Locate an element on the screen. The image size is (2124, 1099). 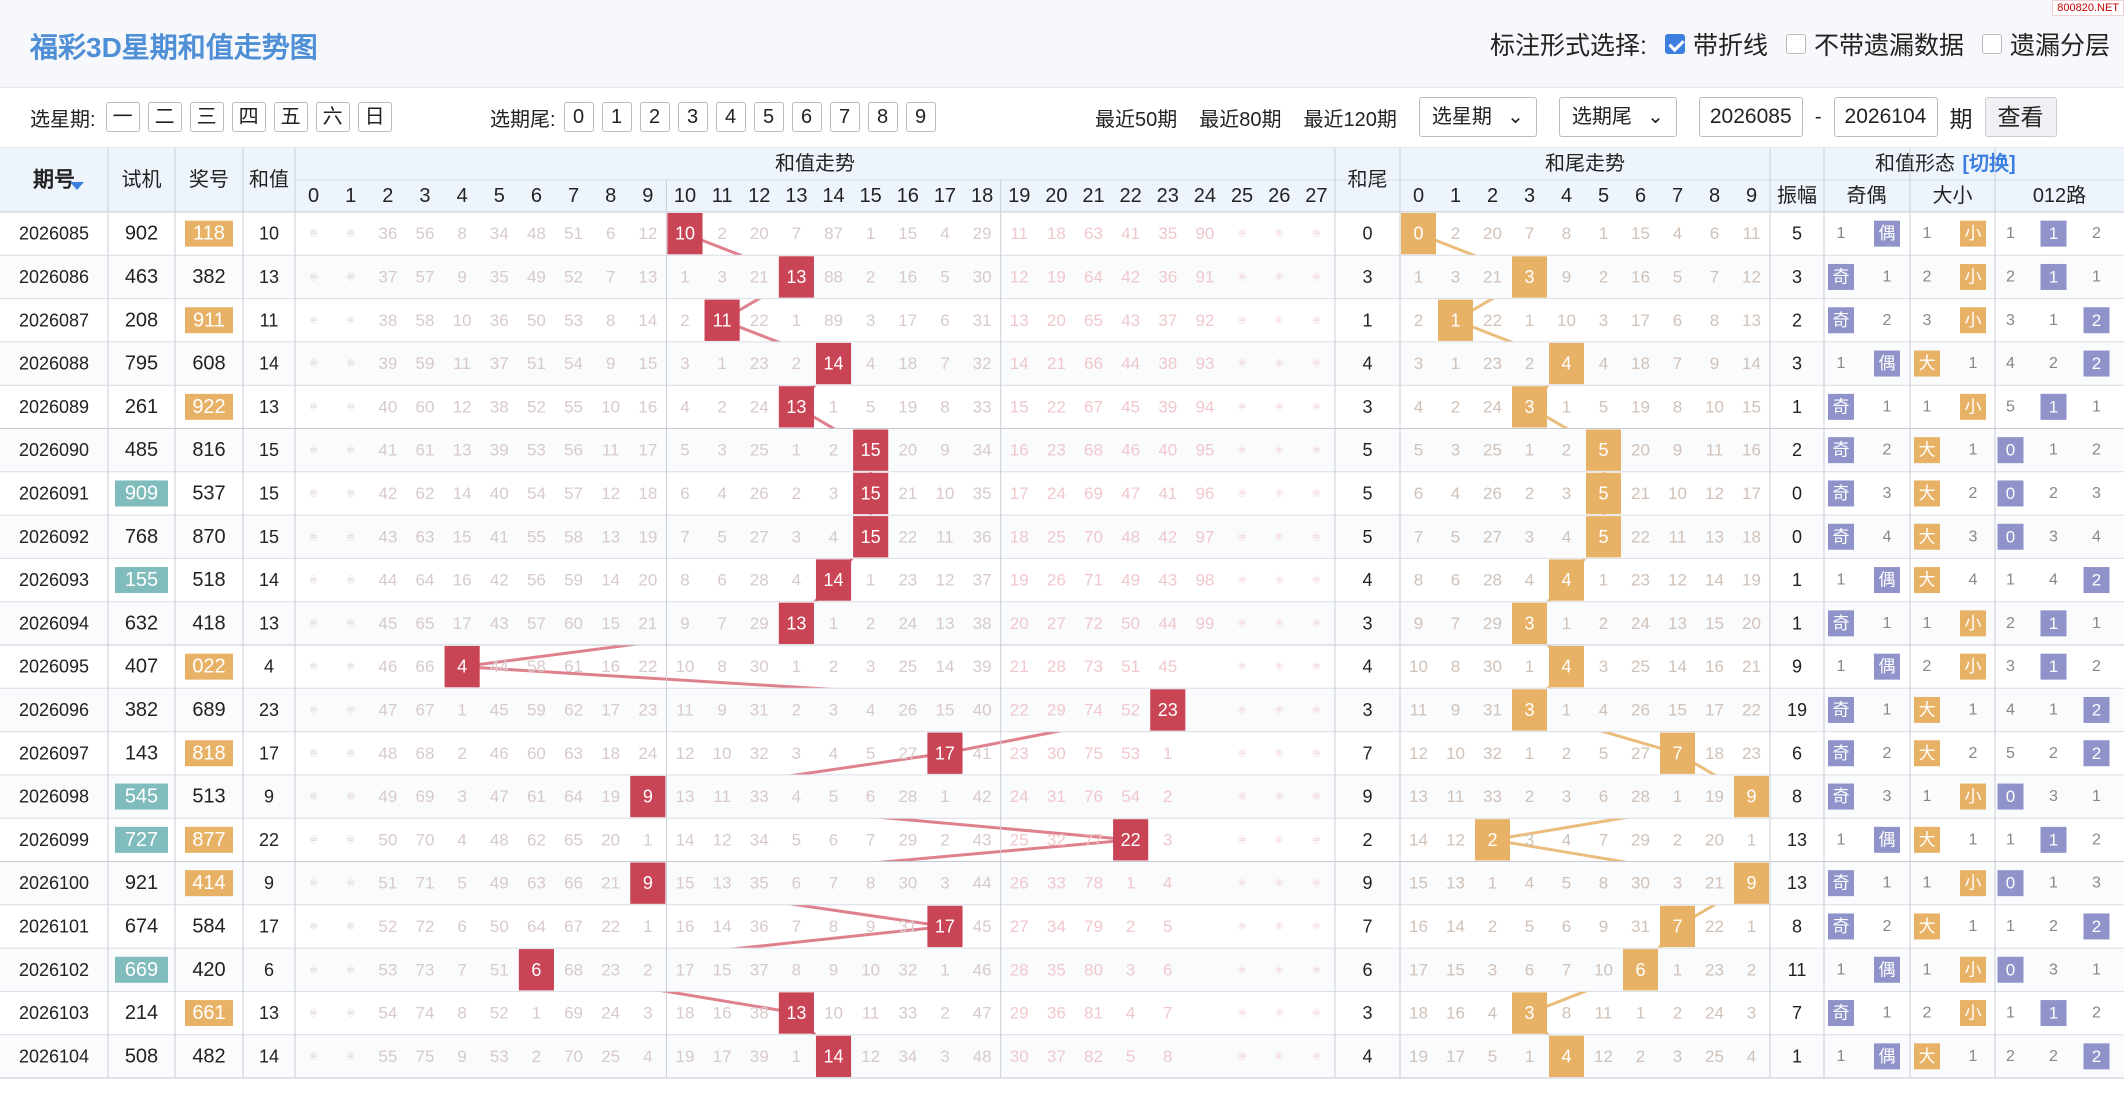
period-cell: 2026102 is located at coordinates (54, 970).